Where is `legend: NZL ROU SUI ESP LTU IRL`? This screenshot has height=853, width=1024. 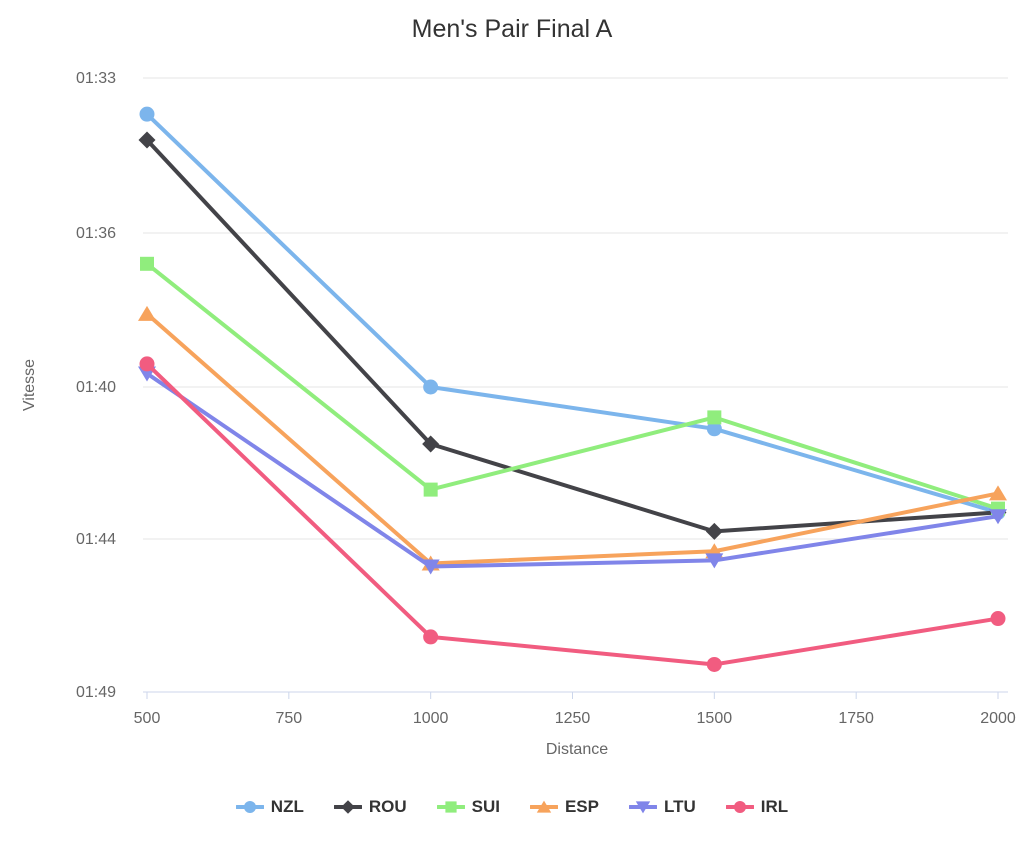 legend: NZL ROU SUI ESP LTU IRL is located at coordinates (512, 807).